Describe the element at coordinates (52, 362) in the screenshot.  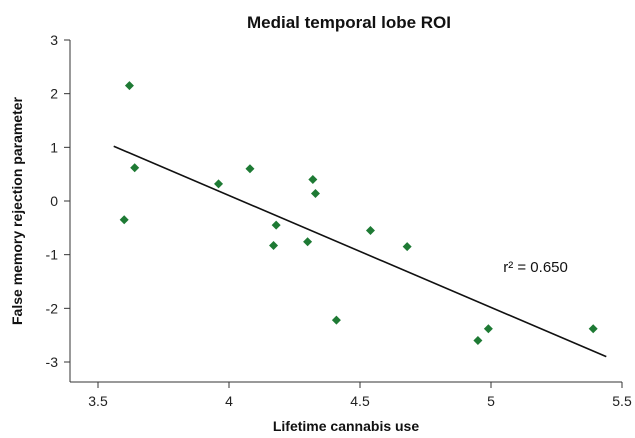
I see `y-tick-label: -3` at that location.